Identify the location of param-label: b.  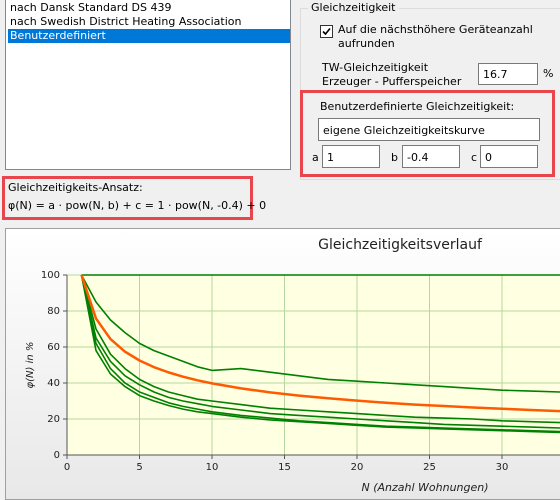
(394, 157).